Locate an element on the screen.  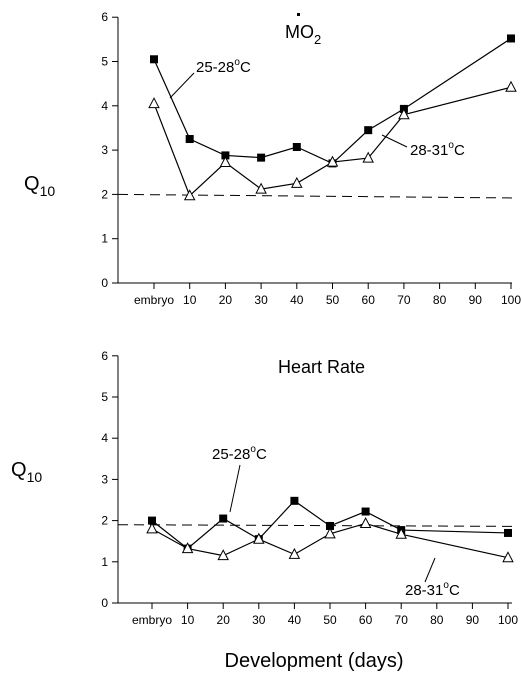
mo2-x-tick-label: embryo is located at coordinates (154, 300).